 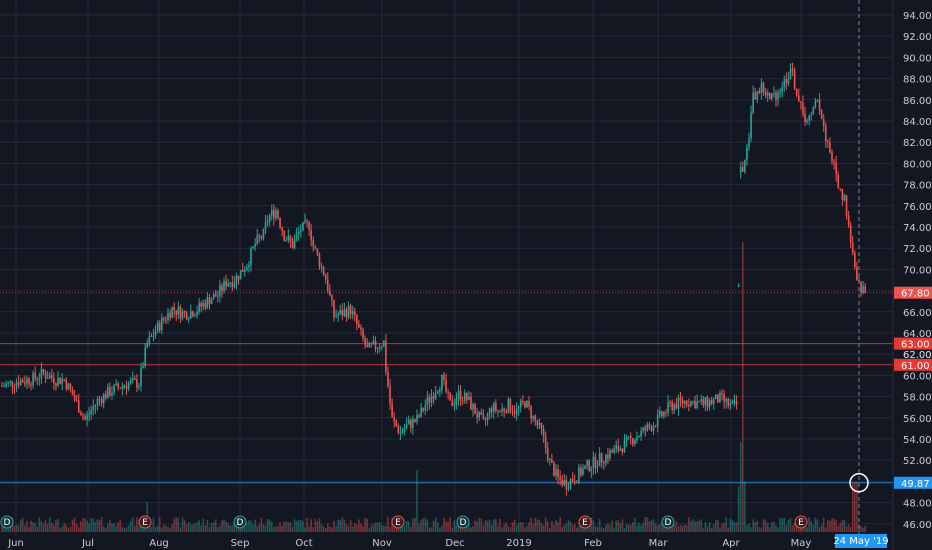 What do you see at coordinates (917, 461) in the screenshot?
I see `price-tick-label: 52.00` at bounding box center [917, 461].